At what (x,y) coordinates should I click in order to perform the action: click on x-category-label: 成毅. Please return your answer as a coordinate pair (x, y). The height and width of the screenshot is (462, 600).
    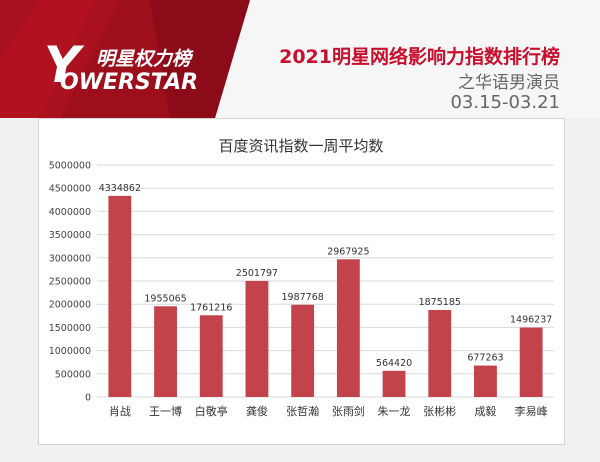
    Looking at the image, I should click on (485, 411).